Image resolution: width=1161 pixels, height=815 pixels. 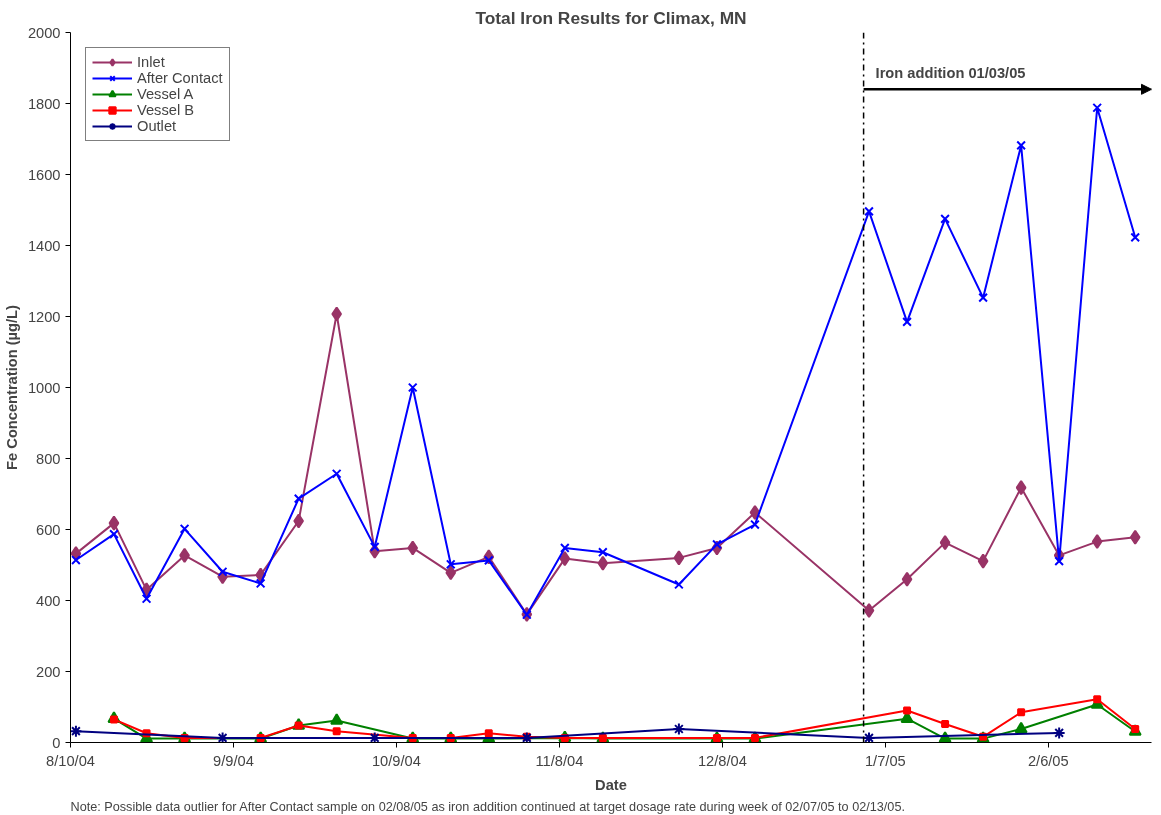 I want to click on chart-title: Total Iron Results for Climax, MN, so click(x=611, y=17).